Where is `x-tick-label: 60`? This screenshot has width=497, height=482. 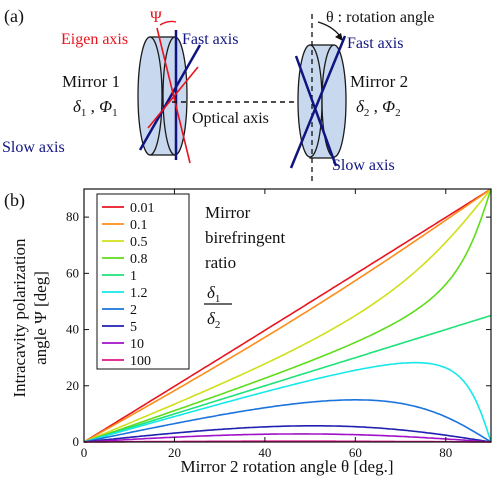 x-tick-label: 60 is located at coordinates (355, 452).